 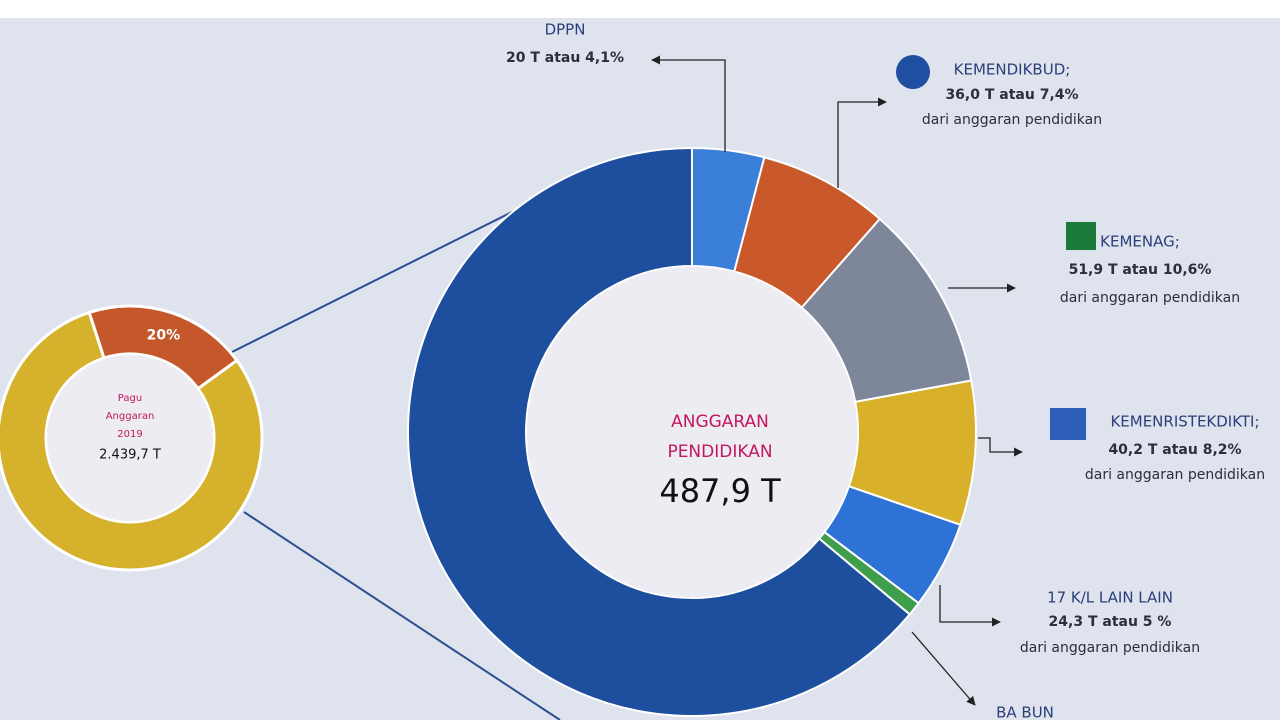 What do you see at coordinates (1068, 424) in the screenshot?
I see `kemenristekdikti-icon` at bounding box center [1068, 424].